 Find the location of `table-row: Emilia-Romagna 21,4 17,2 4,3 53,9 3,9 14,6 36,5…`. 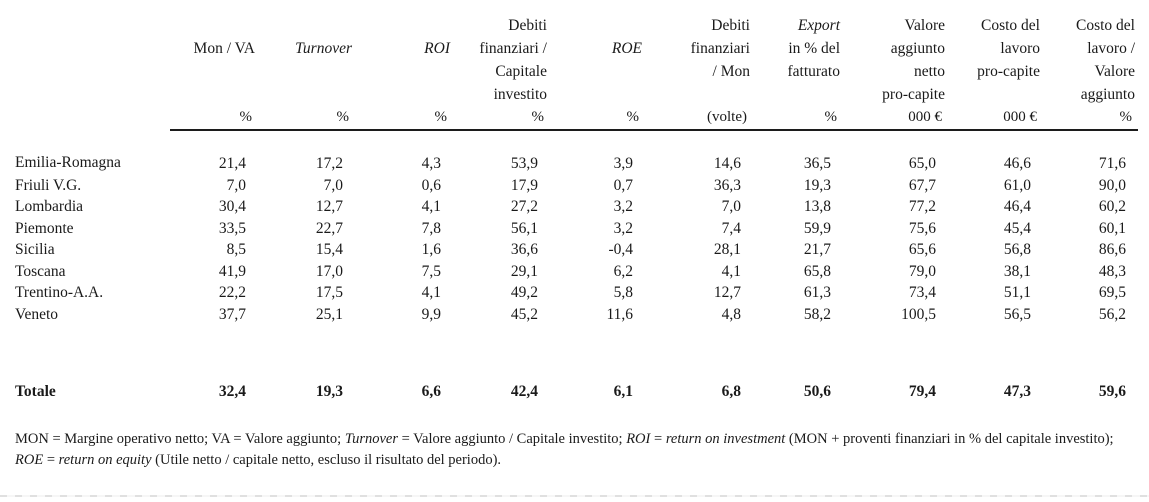

table-row: Emilia-Romagna 21,4 17,2 4,3 53,9 3,9 14,6 36,5… is located at coordinates (576, 152).